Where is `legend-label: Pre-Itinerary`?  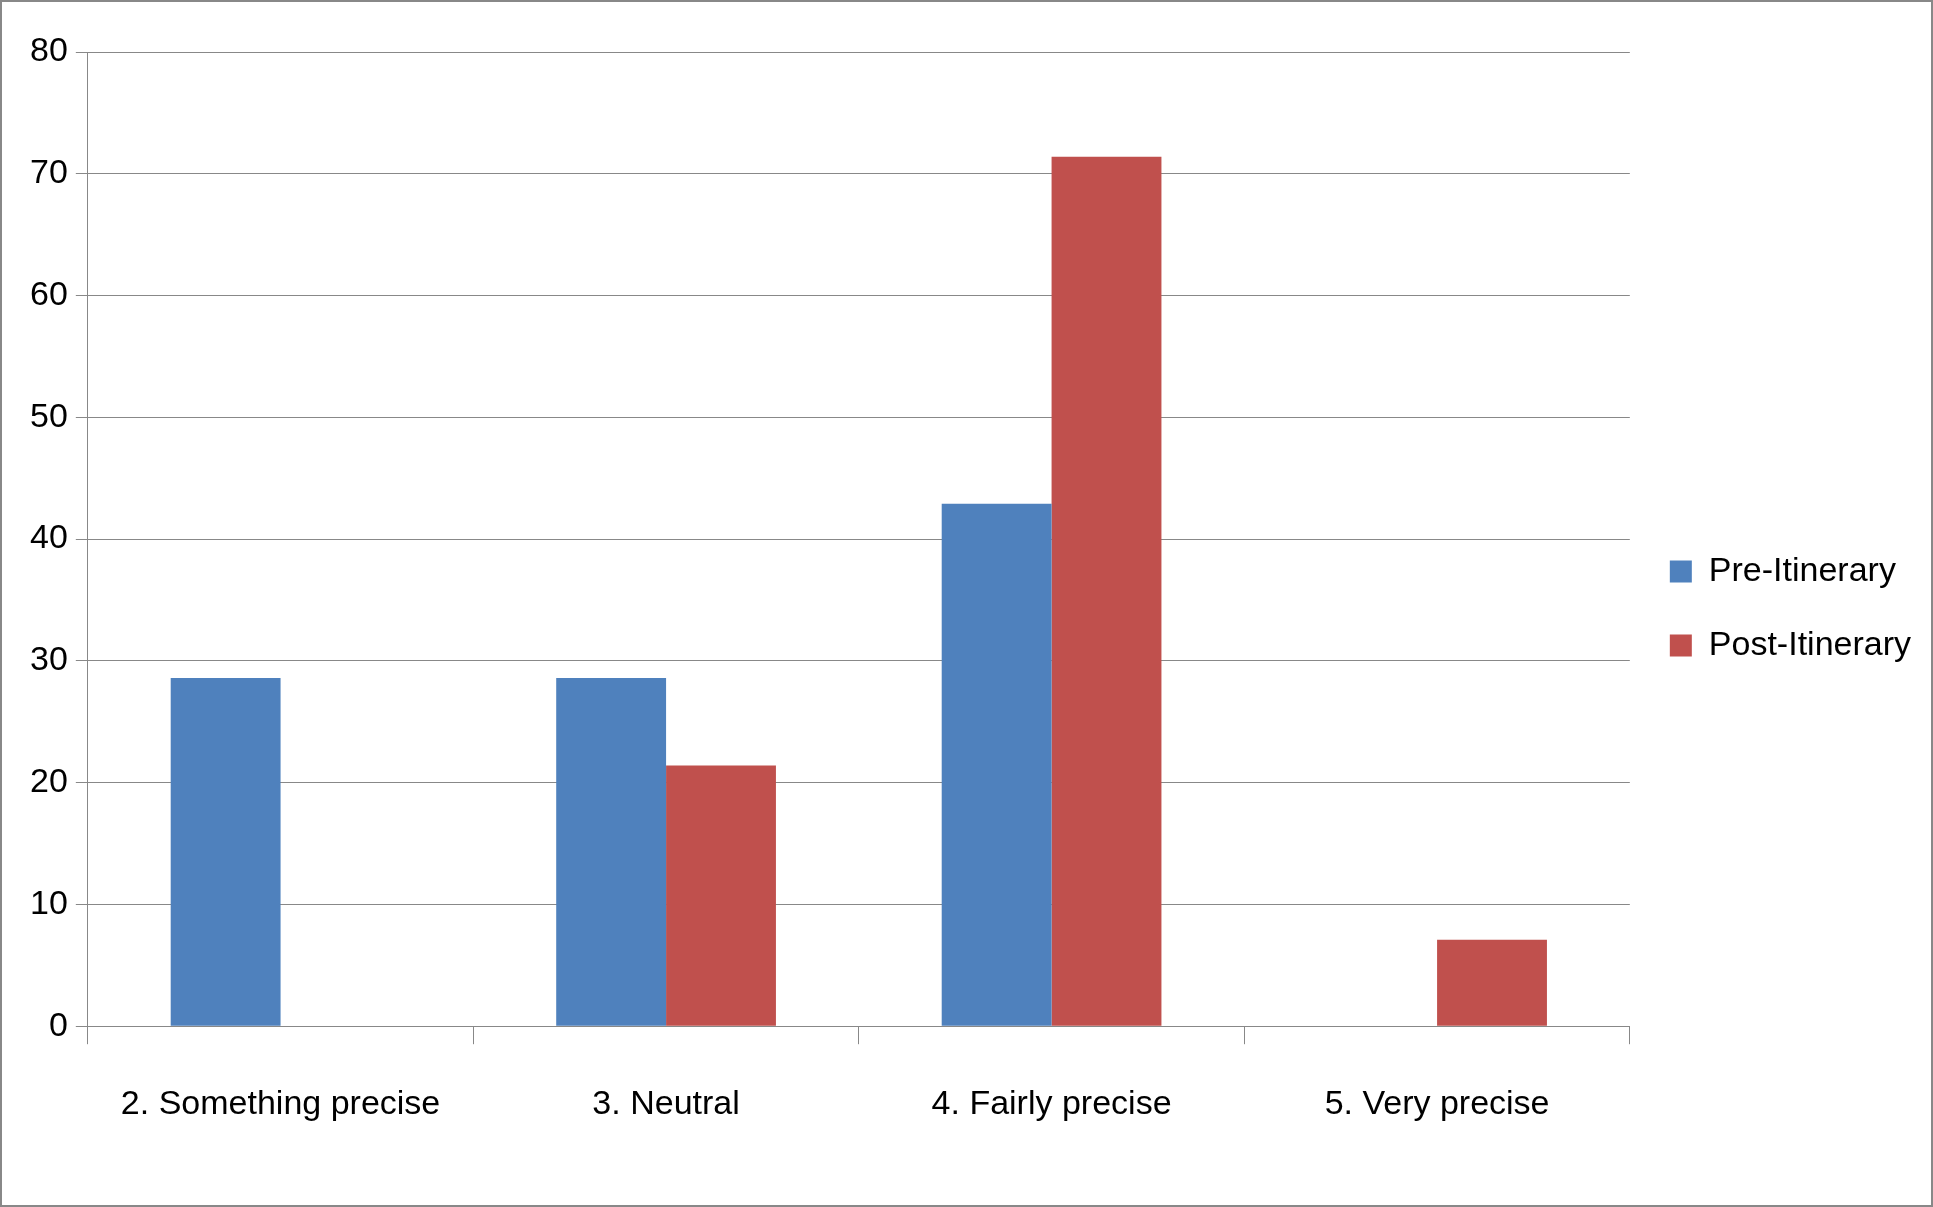 legend-label: Pre-Itinerary is located at coordinates (1802, 568).